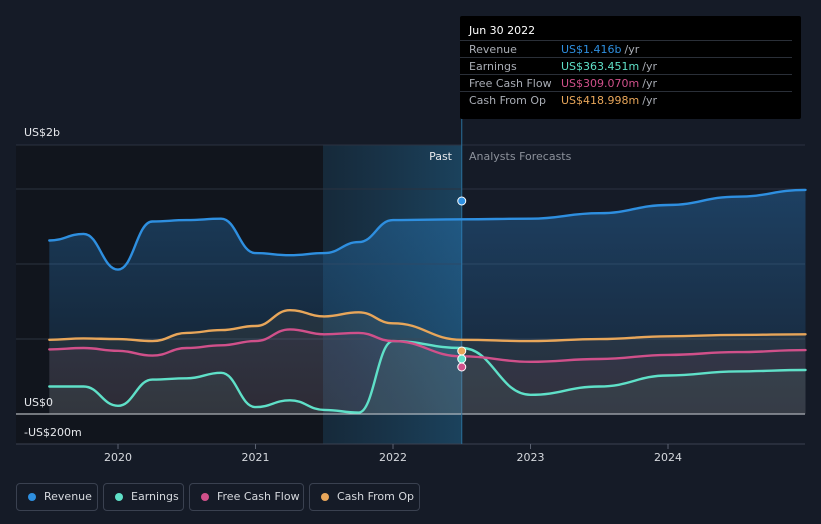 This screenshot has height=524, width=821. Describe the element at coordinates (441, 156) in the screenshot. I see `past-region-label: Past` at that location.